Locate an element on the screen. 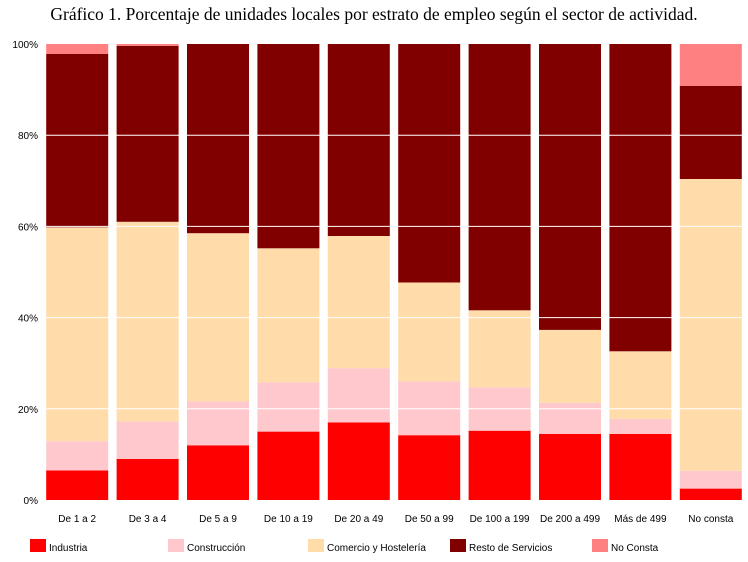 The image size is (748, 562). legend-label: Resto de Servicios is located at coordinates (510, 548).